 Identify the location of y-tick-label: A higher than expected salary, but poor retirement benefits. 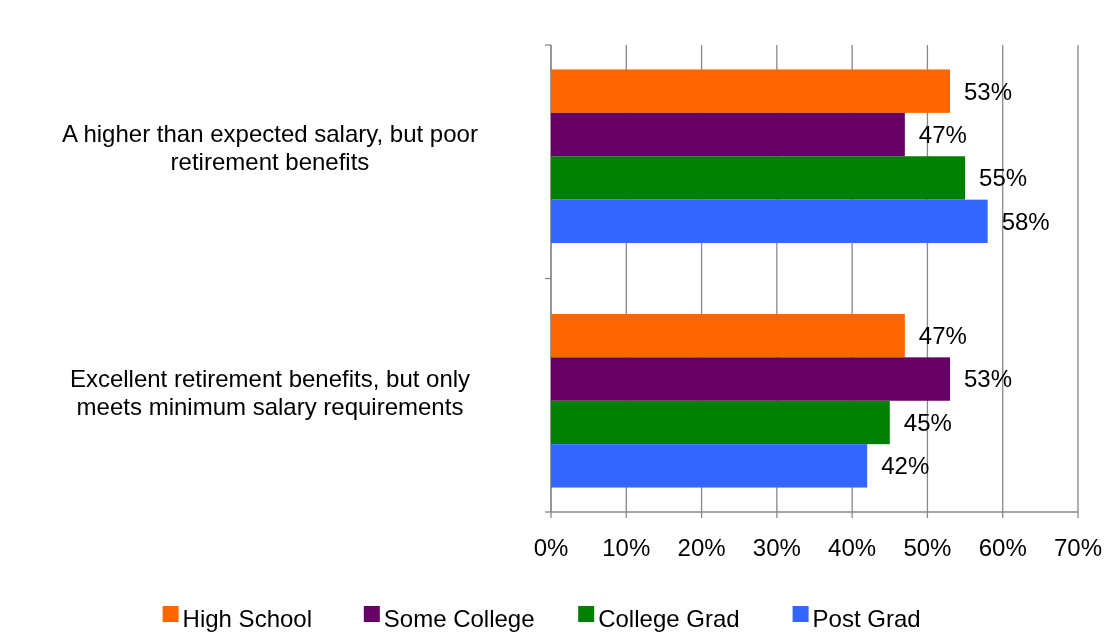
(270, 148).